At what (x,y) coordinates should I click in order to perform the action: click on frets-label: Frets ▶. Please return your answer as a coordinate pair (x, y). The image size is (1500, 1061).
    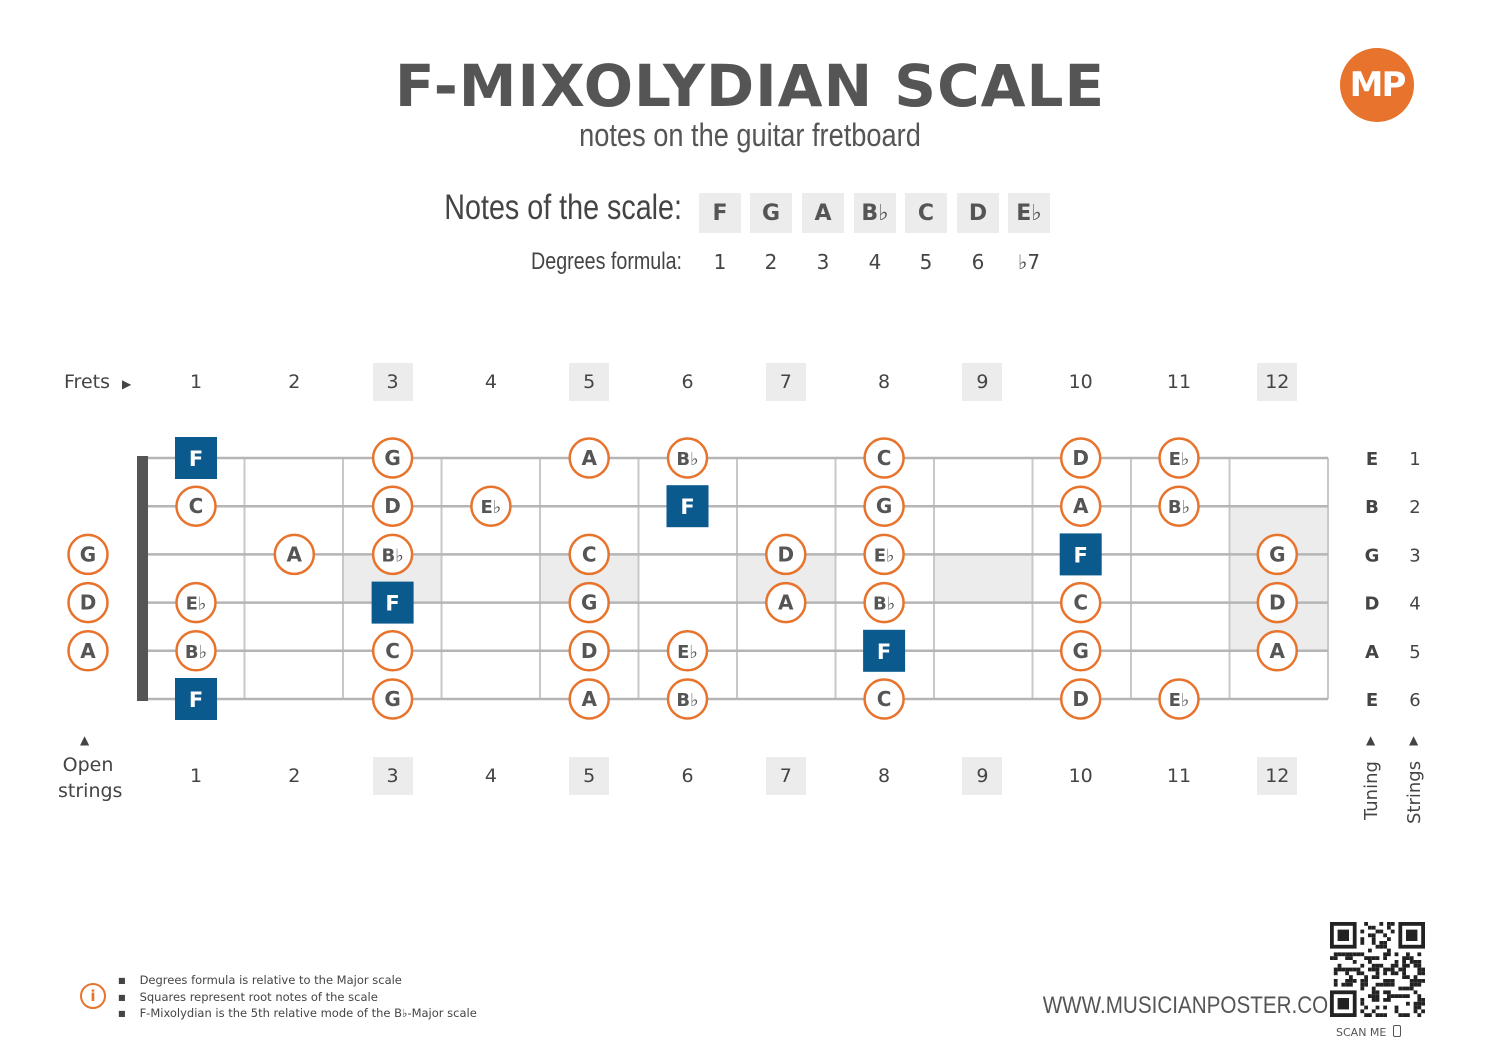
    Looking at the image, I should click on (98, 382).